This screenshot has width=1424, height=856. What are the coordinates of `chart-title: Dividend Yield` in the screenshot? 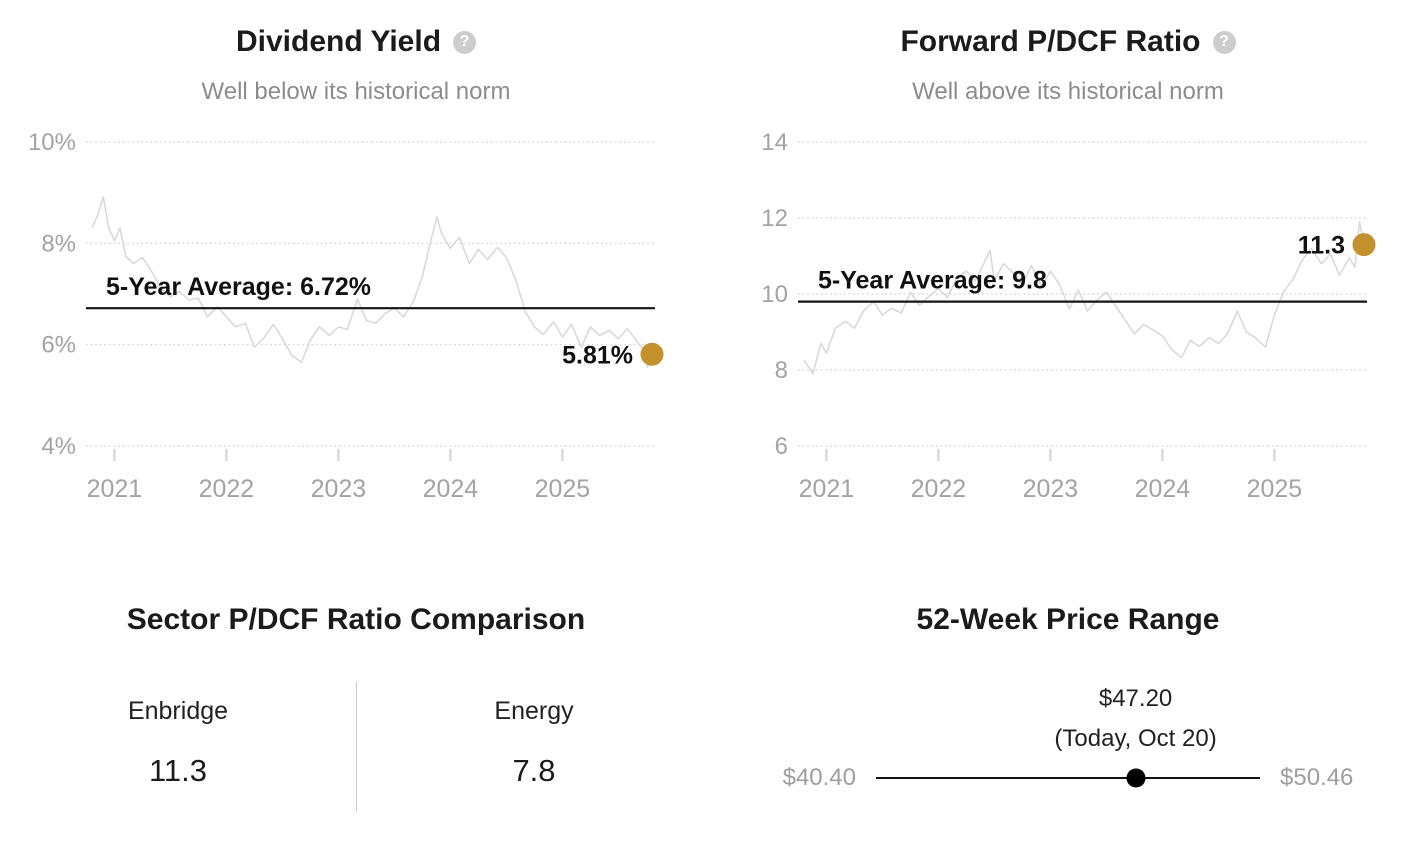 It's located at (338, 41).